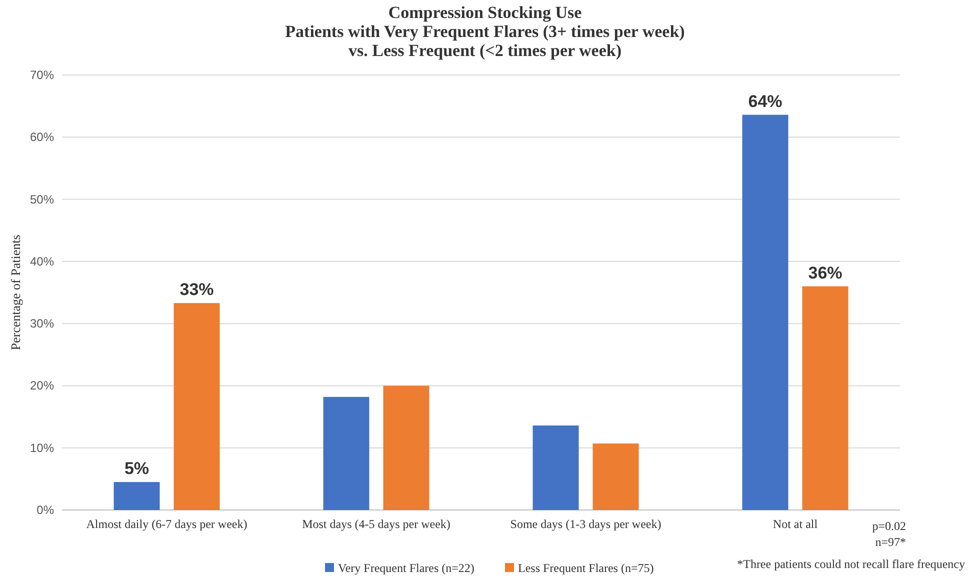 The image size is (968, 578). I want to click on x-tick-label: Almost daily (6-7 days per week), so click(167, 524).